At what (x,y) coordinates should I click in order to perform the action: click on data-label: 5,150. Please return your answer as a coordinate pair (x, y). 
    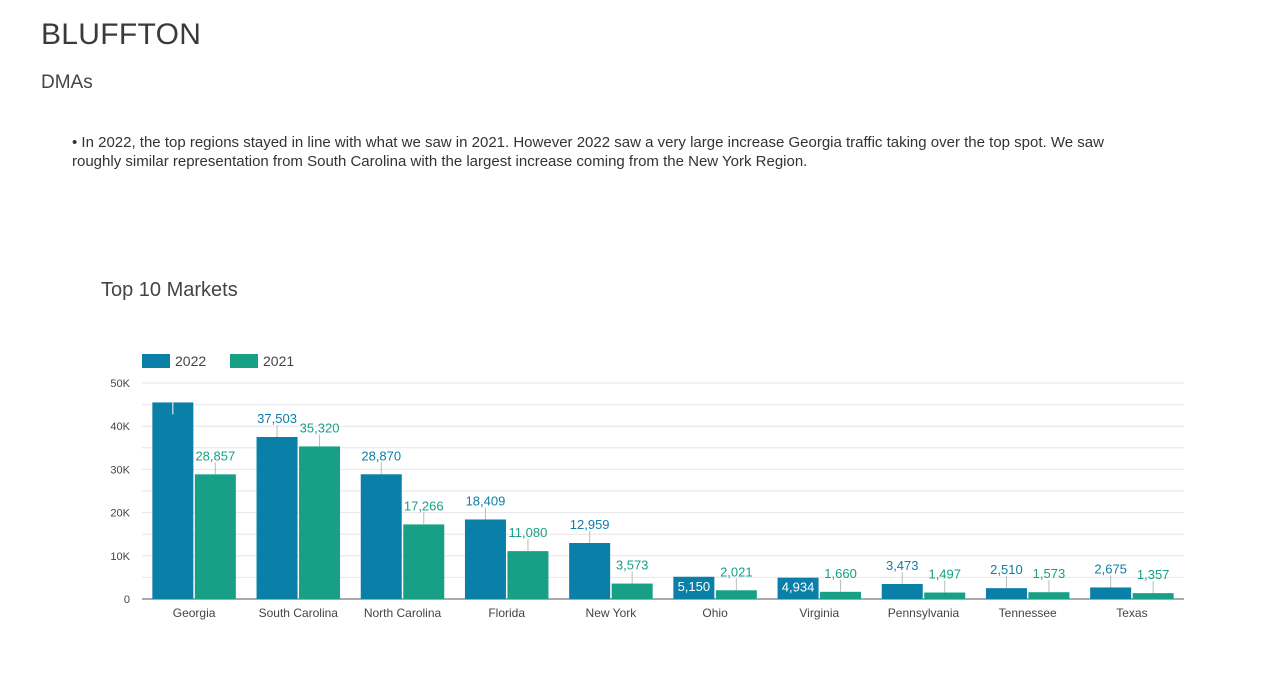
    Looking at the image, I should click on (694, 586).